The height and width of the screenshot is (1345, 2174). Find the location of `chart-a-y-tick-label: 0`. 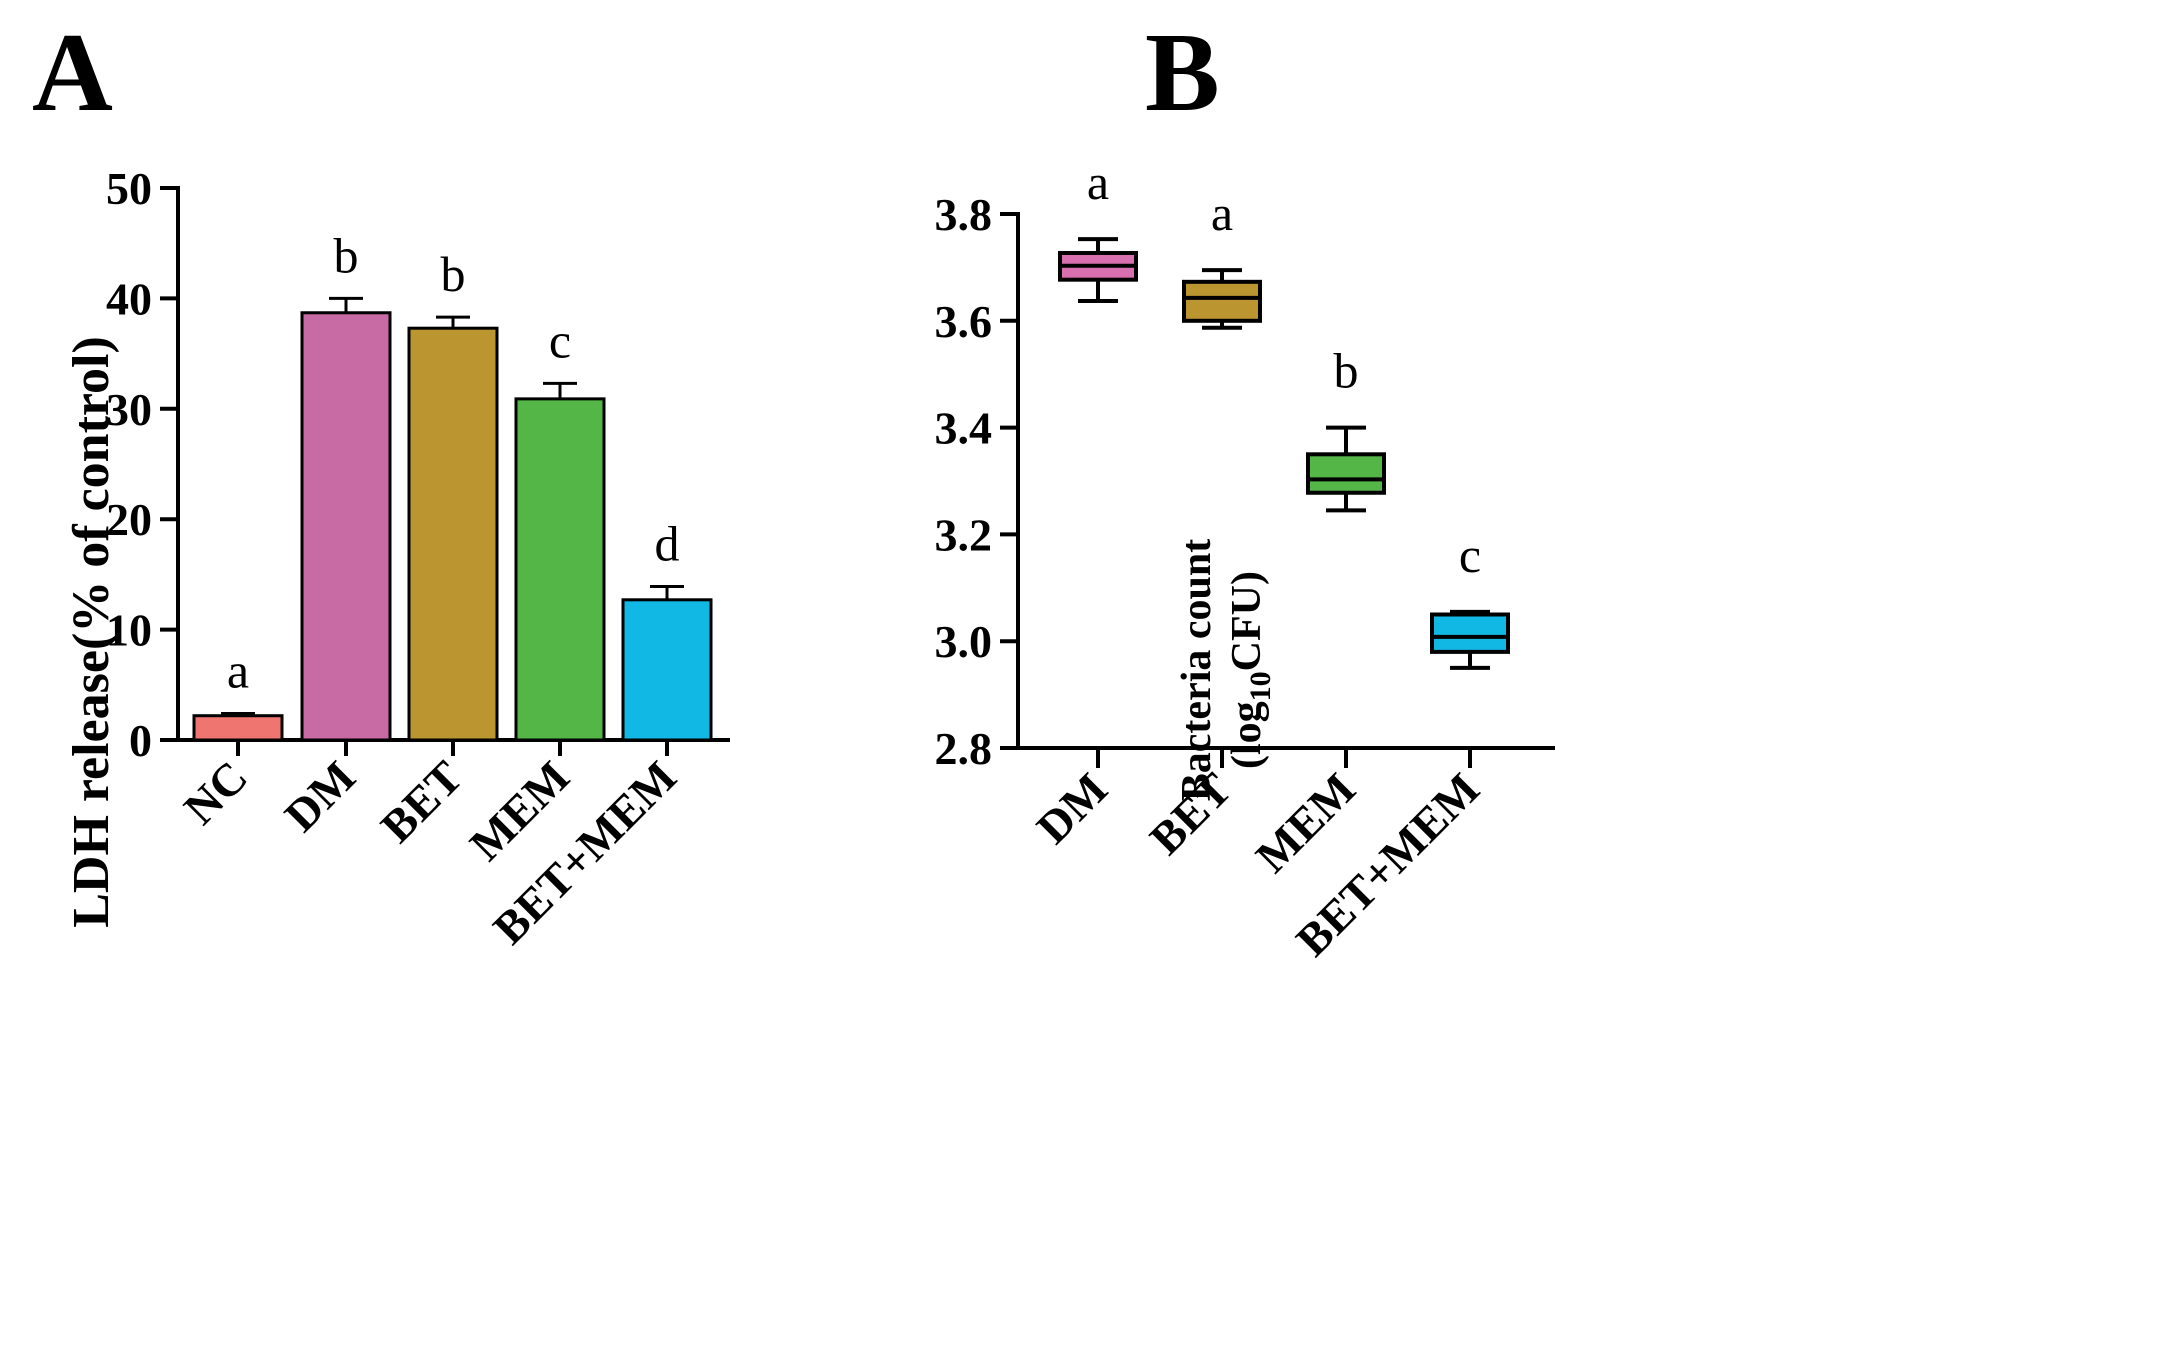

chart-a-y-tick-label: 0 is located at coordinates (140, 740).